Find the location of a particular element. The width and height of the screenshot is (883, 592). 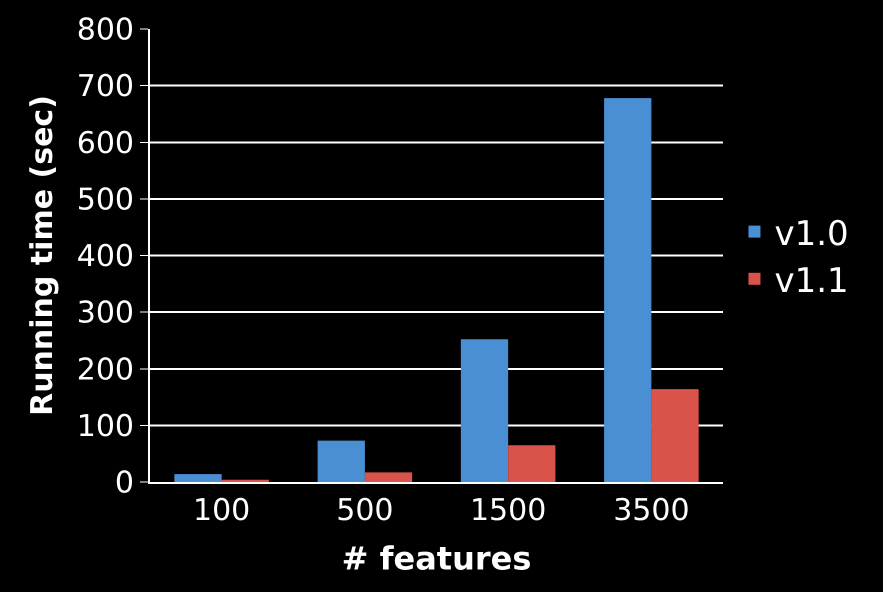

x-axis-title: # features is located at coordinates (437, 558).